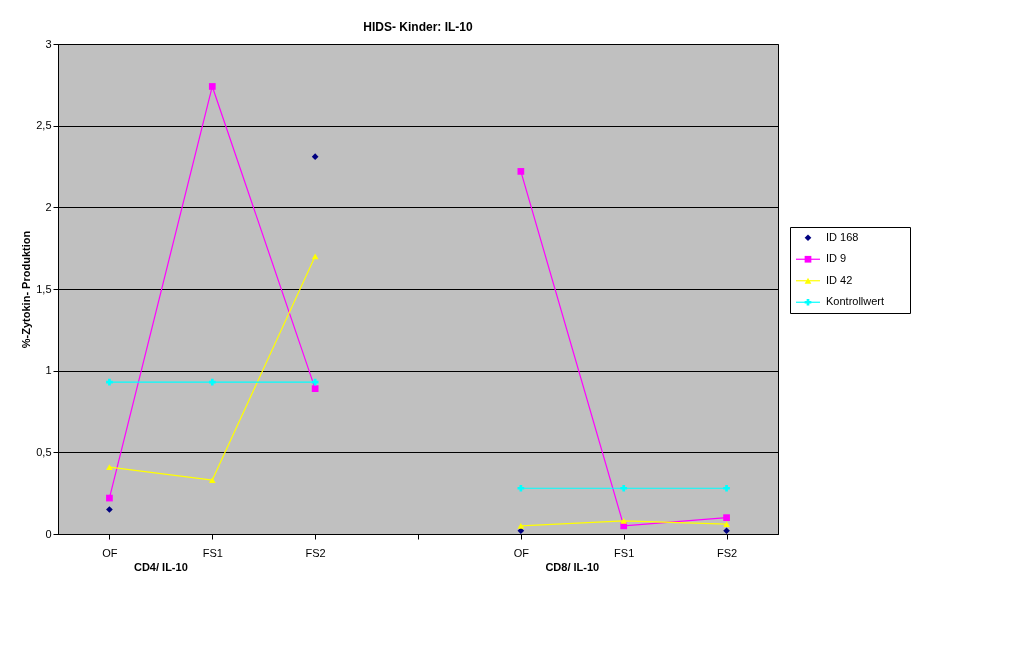  Describe the element at coordinates (48, 370) in the screenshot. I see `y-tick-label: 1` at that location.